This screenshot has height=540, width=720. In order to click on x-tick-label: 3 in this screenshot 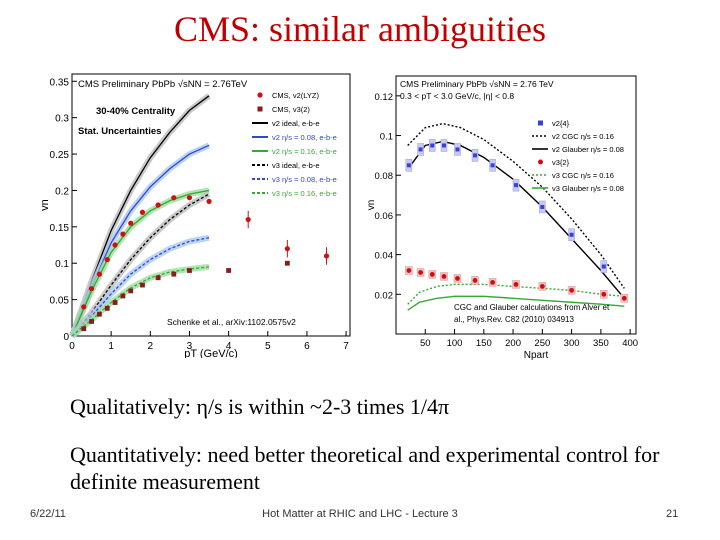, I will do `click(190, 346)`.